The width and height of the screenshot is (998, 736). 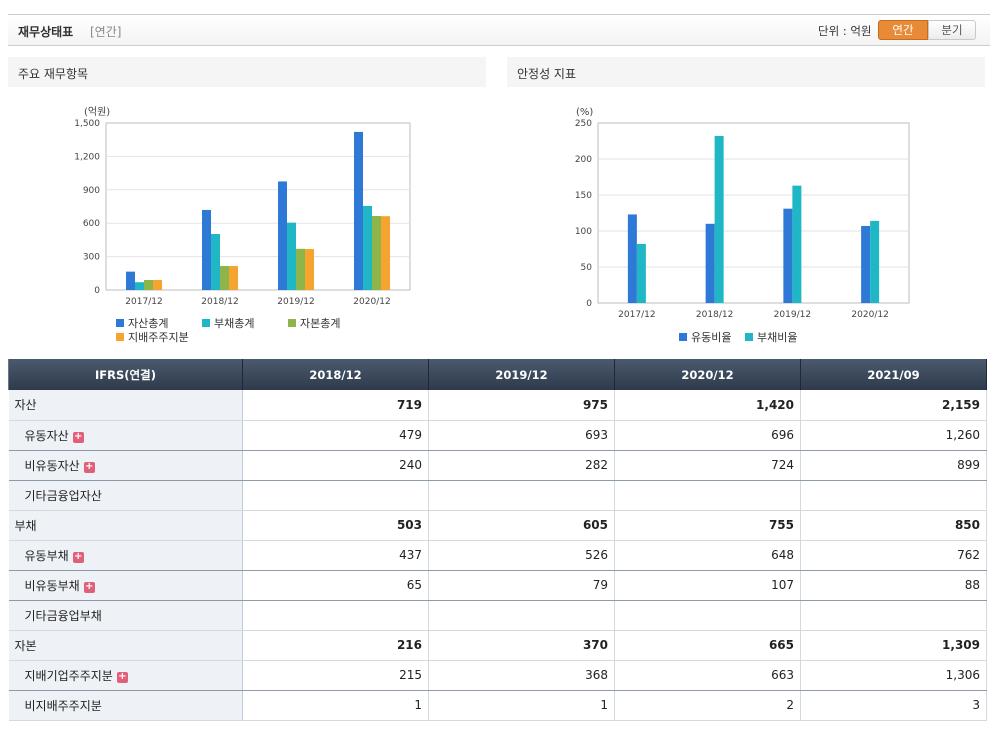 What do you see at coordinates (25, 645) in the screenshot?
I see `row-label-text: 자본` at bounding box center [25, 645].